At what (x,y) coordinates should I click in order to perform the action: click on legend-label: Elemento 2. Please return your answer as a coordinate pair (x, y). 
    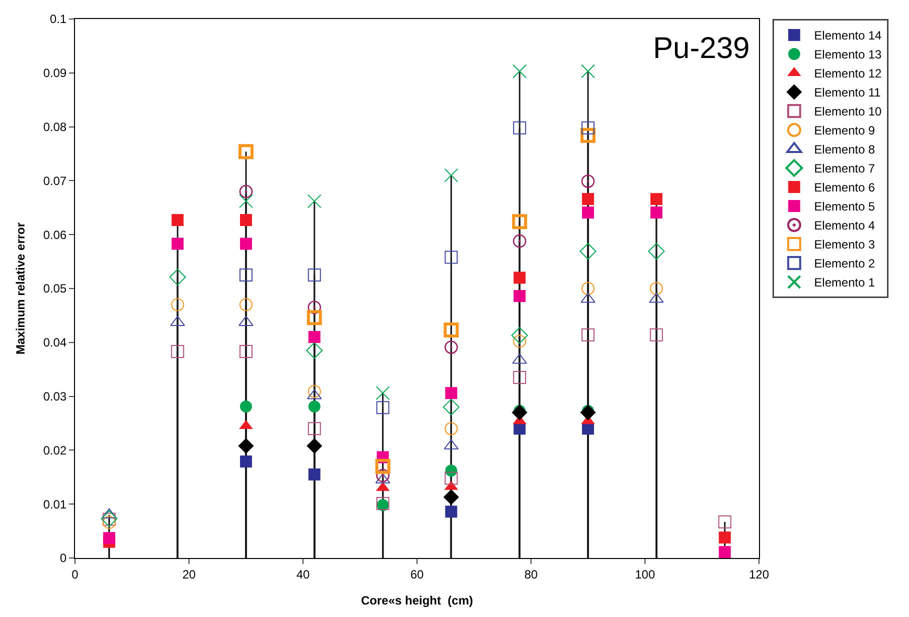
    Looking at the image, I should click on (845, 263).